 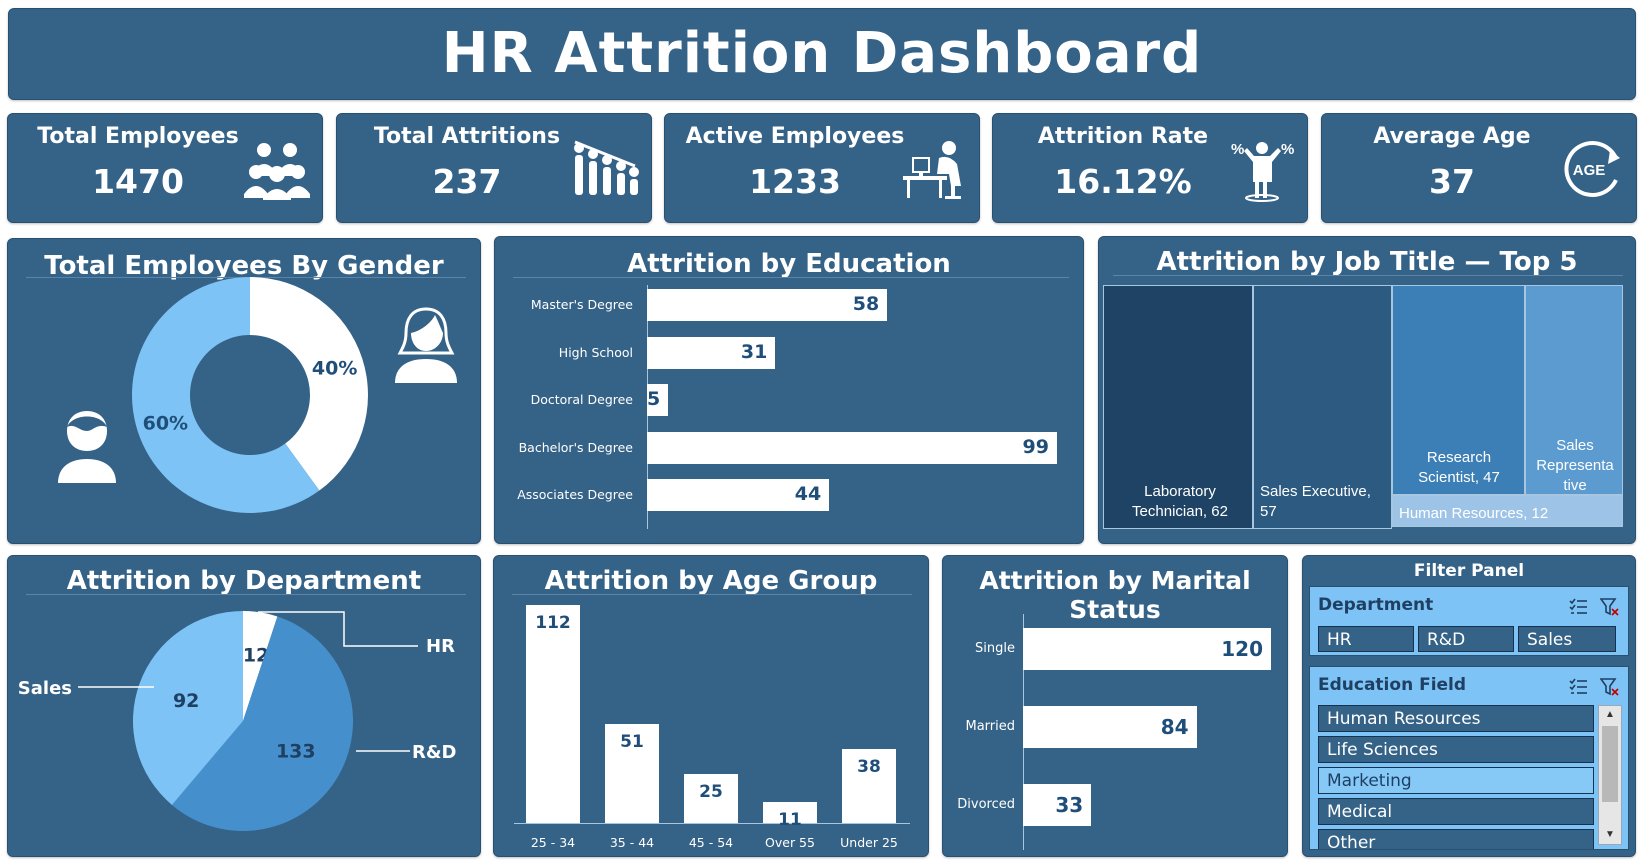 What do you see at coordinates (138, 136) in the screenshot?
I see `kpi-label: Total Employees` at bounding box center [138, 136].